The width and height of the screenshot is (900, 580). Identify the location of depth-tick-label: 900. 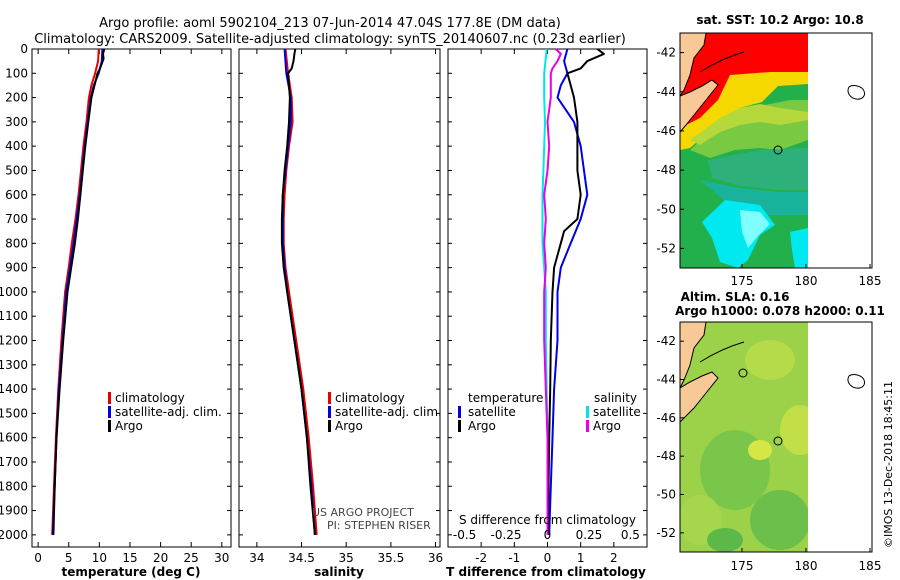
(16, 268).